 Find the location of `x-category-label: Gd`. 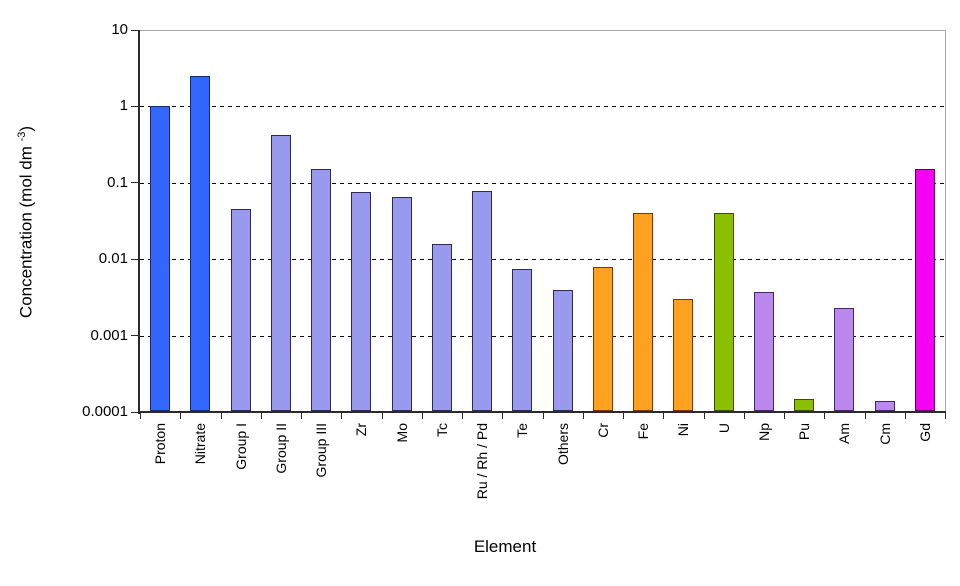

x-category-label: Gd is located at coordinates (924, 432).